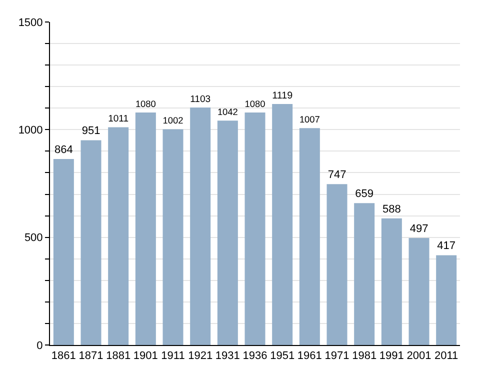 The image size is (488, 373). Describe the element at coordinates (446, 246) in the screenshot. I see `data-label: 417` at that location.